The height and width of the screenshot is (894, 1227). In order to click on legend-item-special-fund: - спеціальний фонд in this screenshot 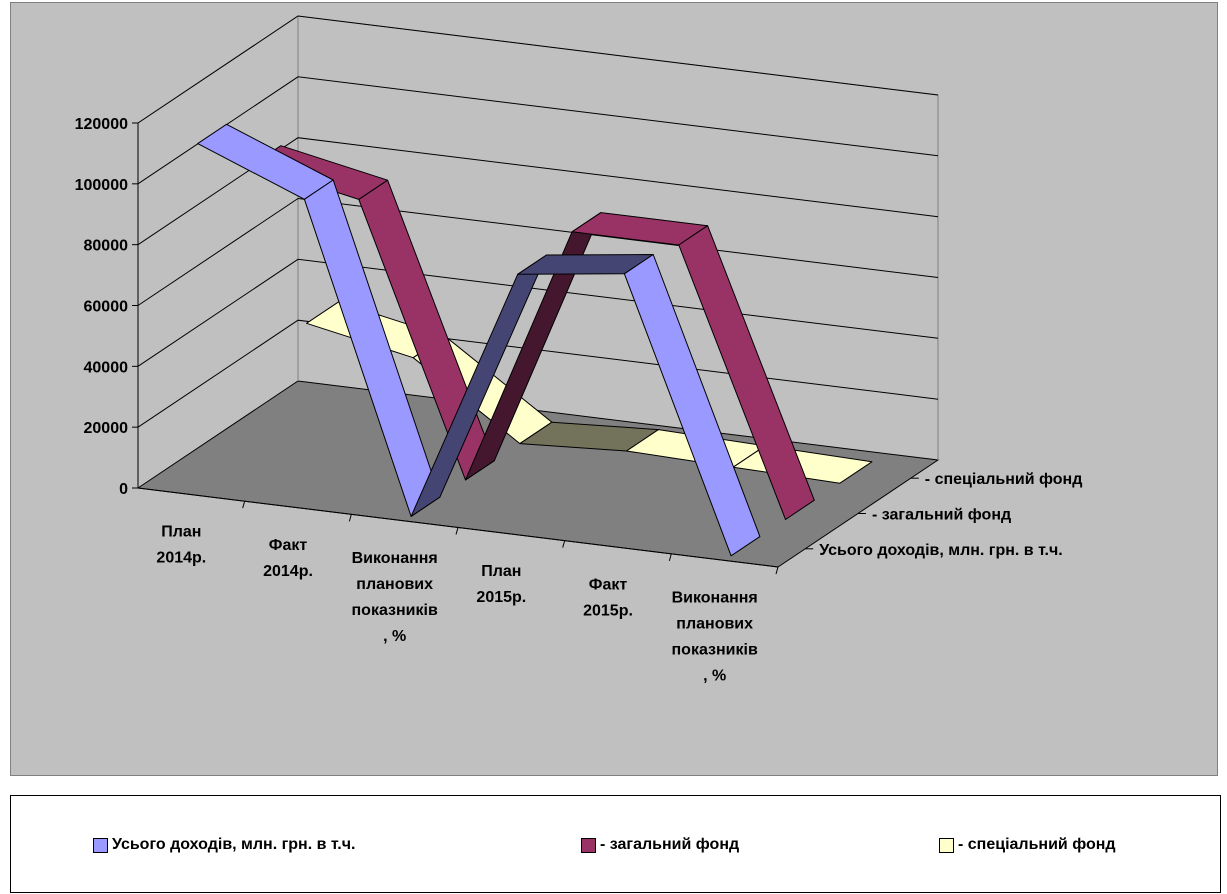, I will do `click(1027, 845)`.